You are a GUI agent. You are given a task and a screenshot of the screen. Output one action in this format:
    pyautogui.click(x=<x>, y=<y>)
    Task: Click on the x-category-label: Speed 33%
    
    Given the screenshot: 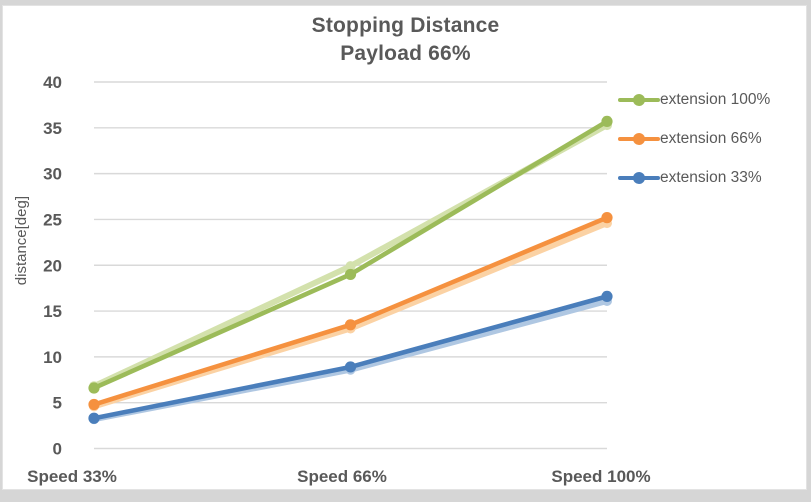 What is the action you would take?
    pyautogui.click(x=72, y=476)
    